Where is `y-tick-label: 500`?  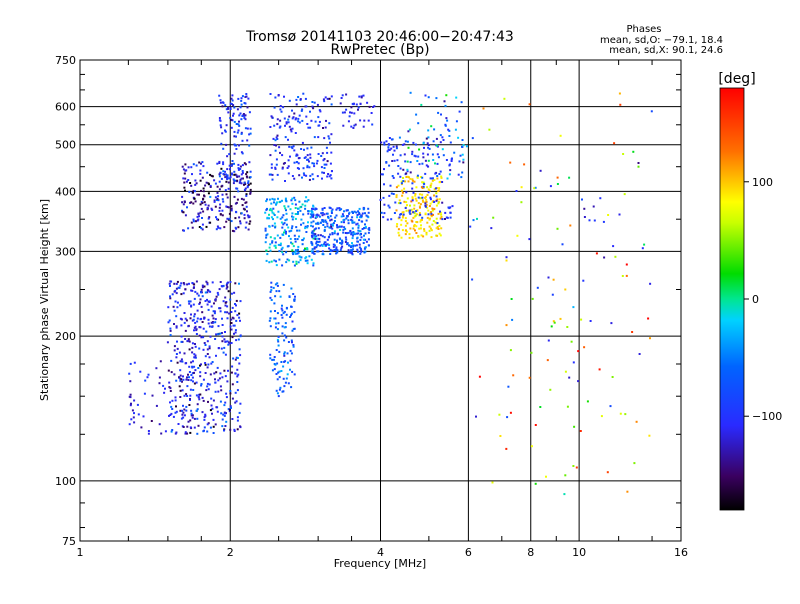 y-tick-label: 500 is located at coordinates (65, 145).